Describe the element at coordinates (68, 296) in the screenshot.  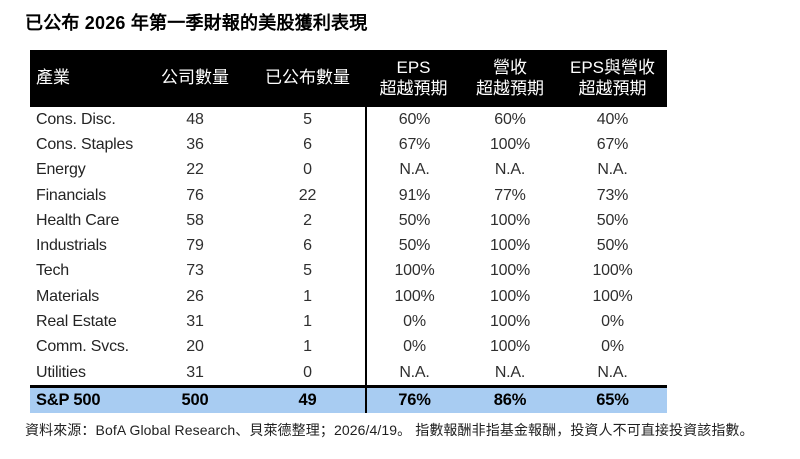
I see `sector-cell: Materials` at that location.